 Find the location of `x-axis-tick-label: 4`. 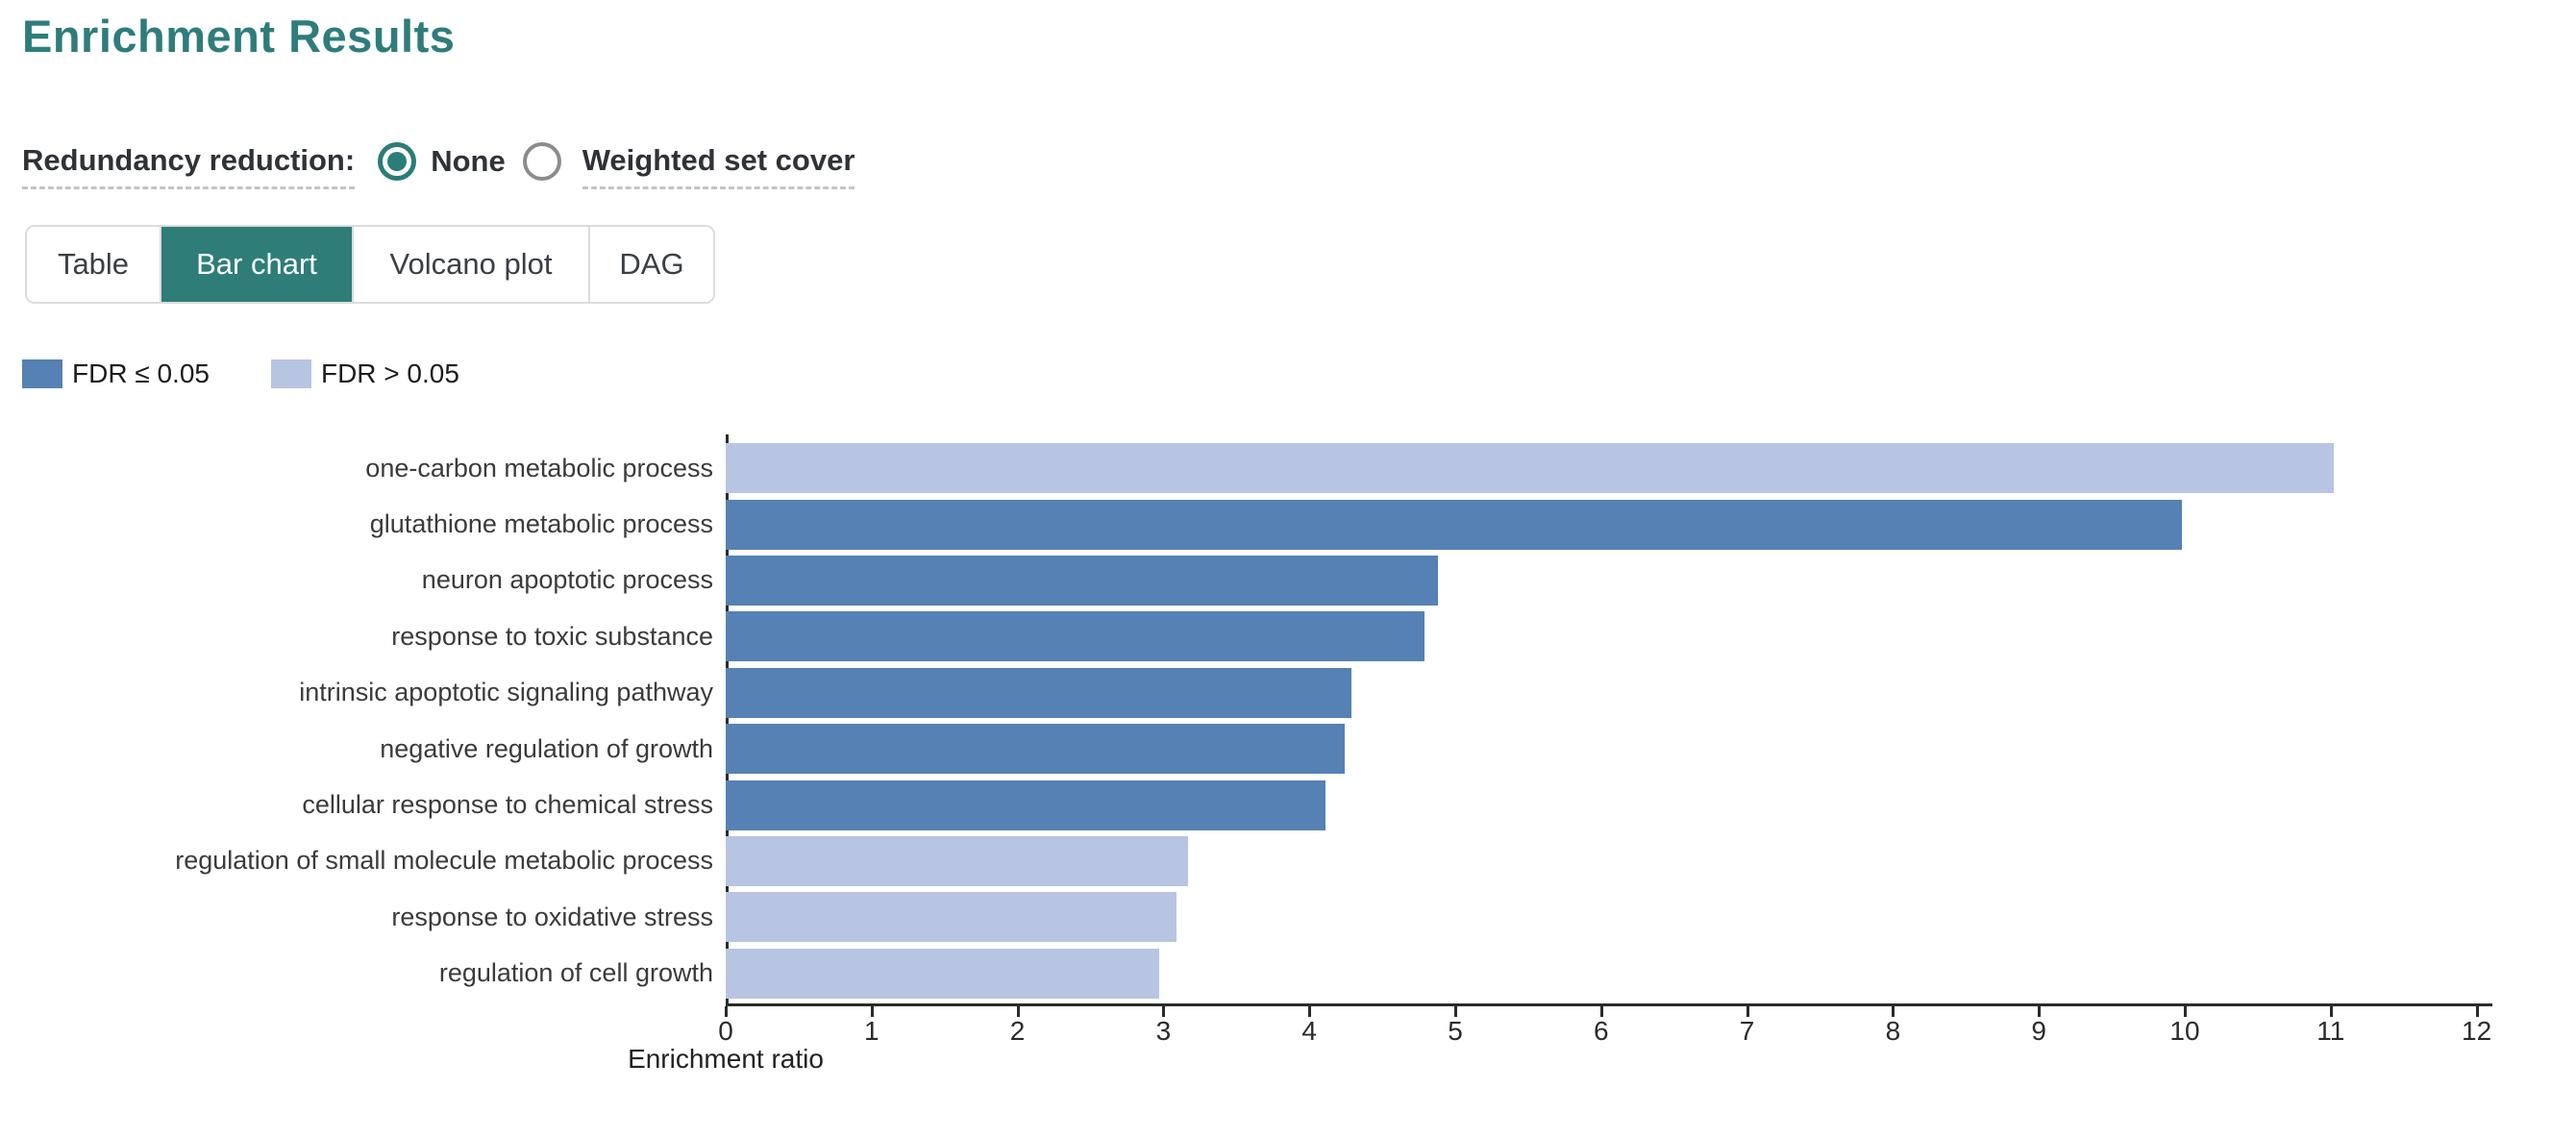

x-axis-tick-label: 4 is located at coordinates (1309, 1031).